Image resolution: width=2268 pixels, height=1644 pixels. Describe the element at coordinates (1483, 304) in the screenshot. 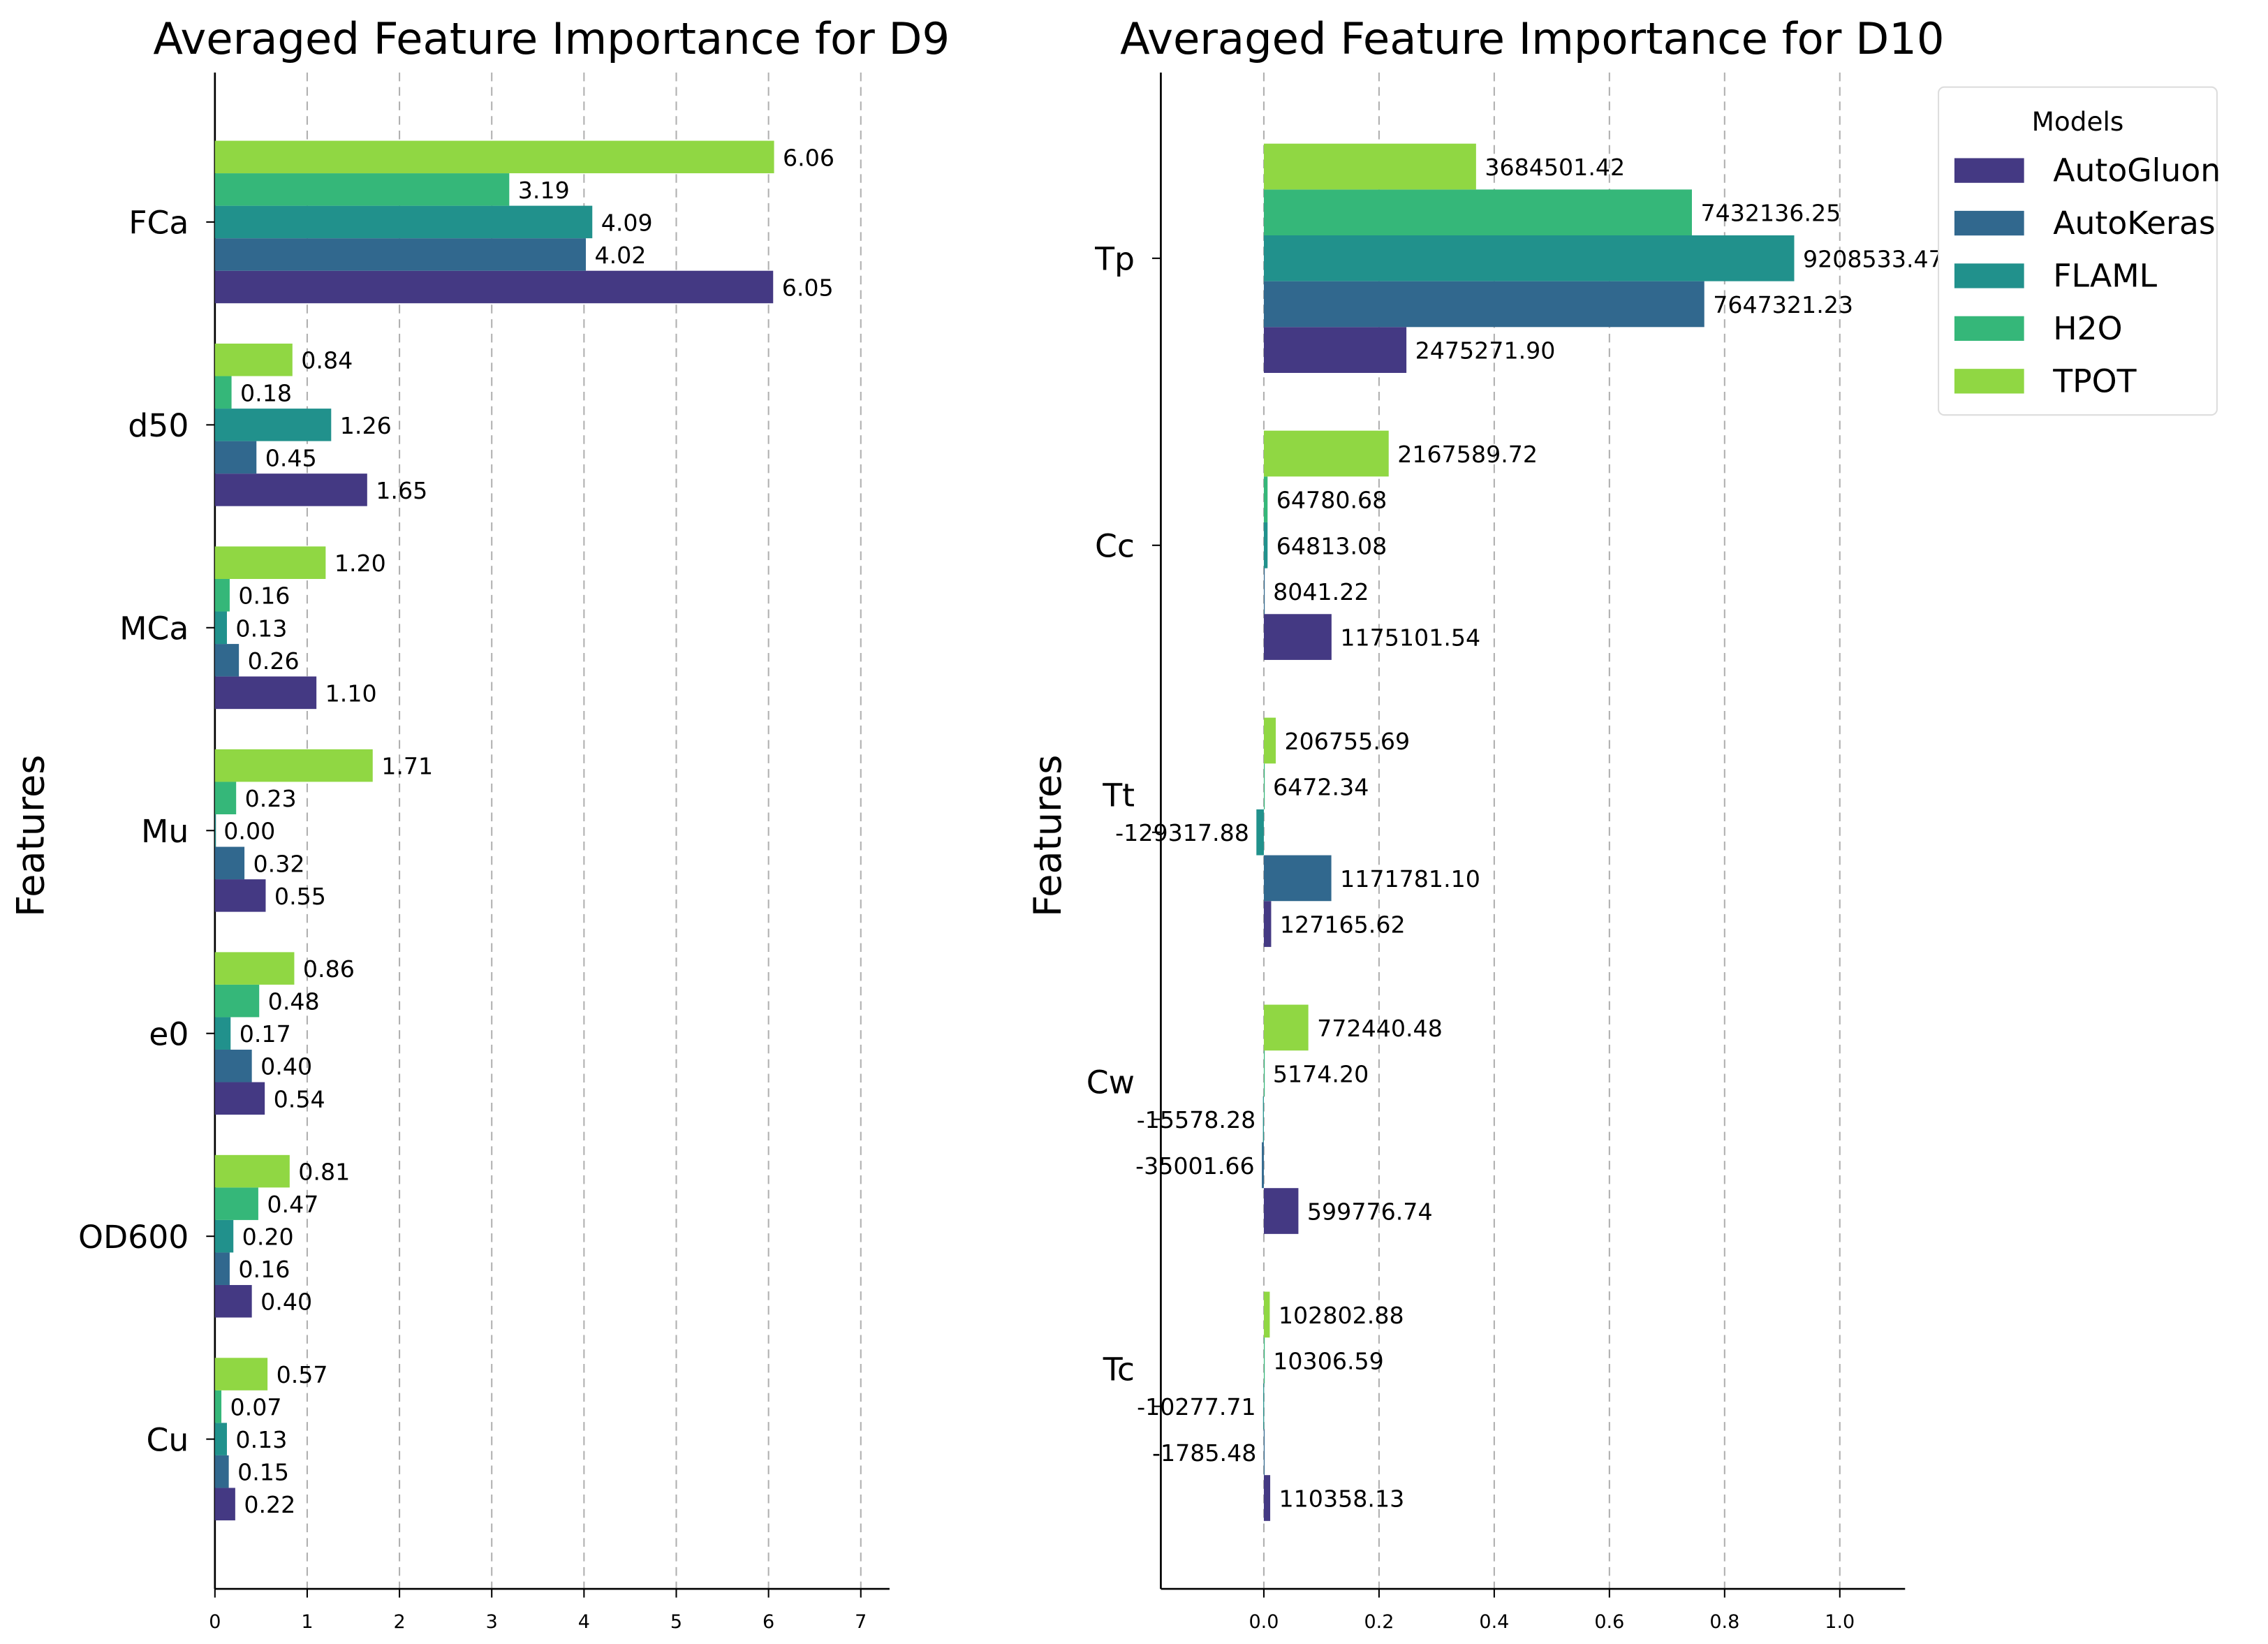

I see `right-bar-autokeras-Tp` at that location.